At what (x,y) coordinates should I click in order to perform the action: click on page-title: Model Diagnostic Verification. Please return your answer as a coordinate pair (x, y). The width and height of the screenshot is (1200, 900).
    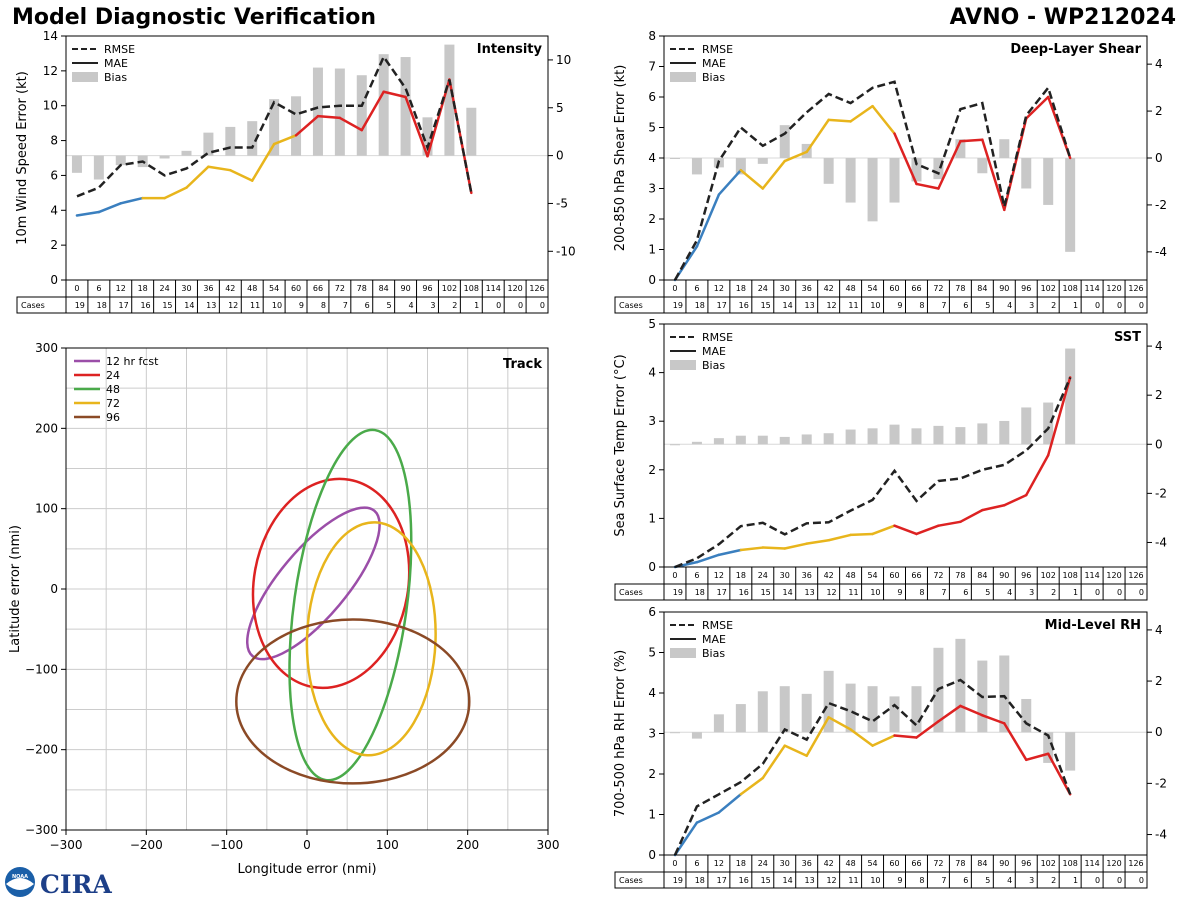
    Looking at the image, I should click on (194, 17).